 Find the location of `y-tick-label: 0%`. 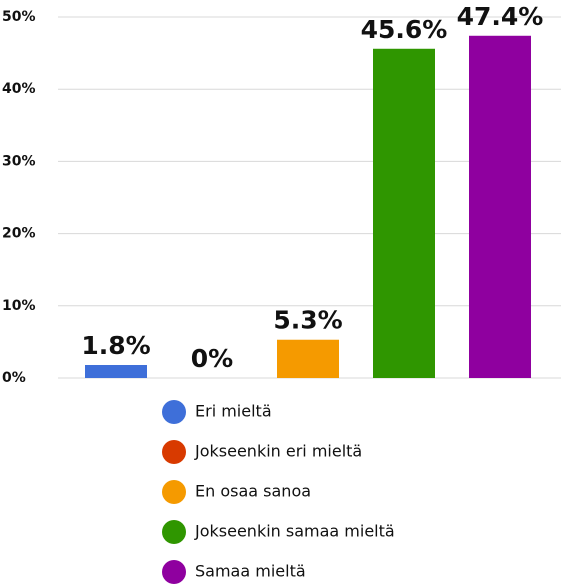

y-tick-label: 0% is located at coordinates (14, 378).